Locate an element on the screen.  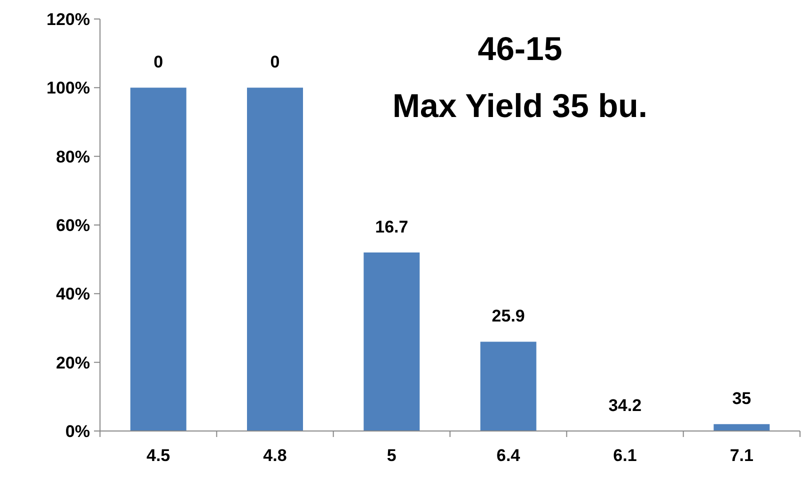
y-tick-label: 80% is located at coordinates (73, 156).